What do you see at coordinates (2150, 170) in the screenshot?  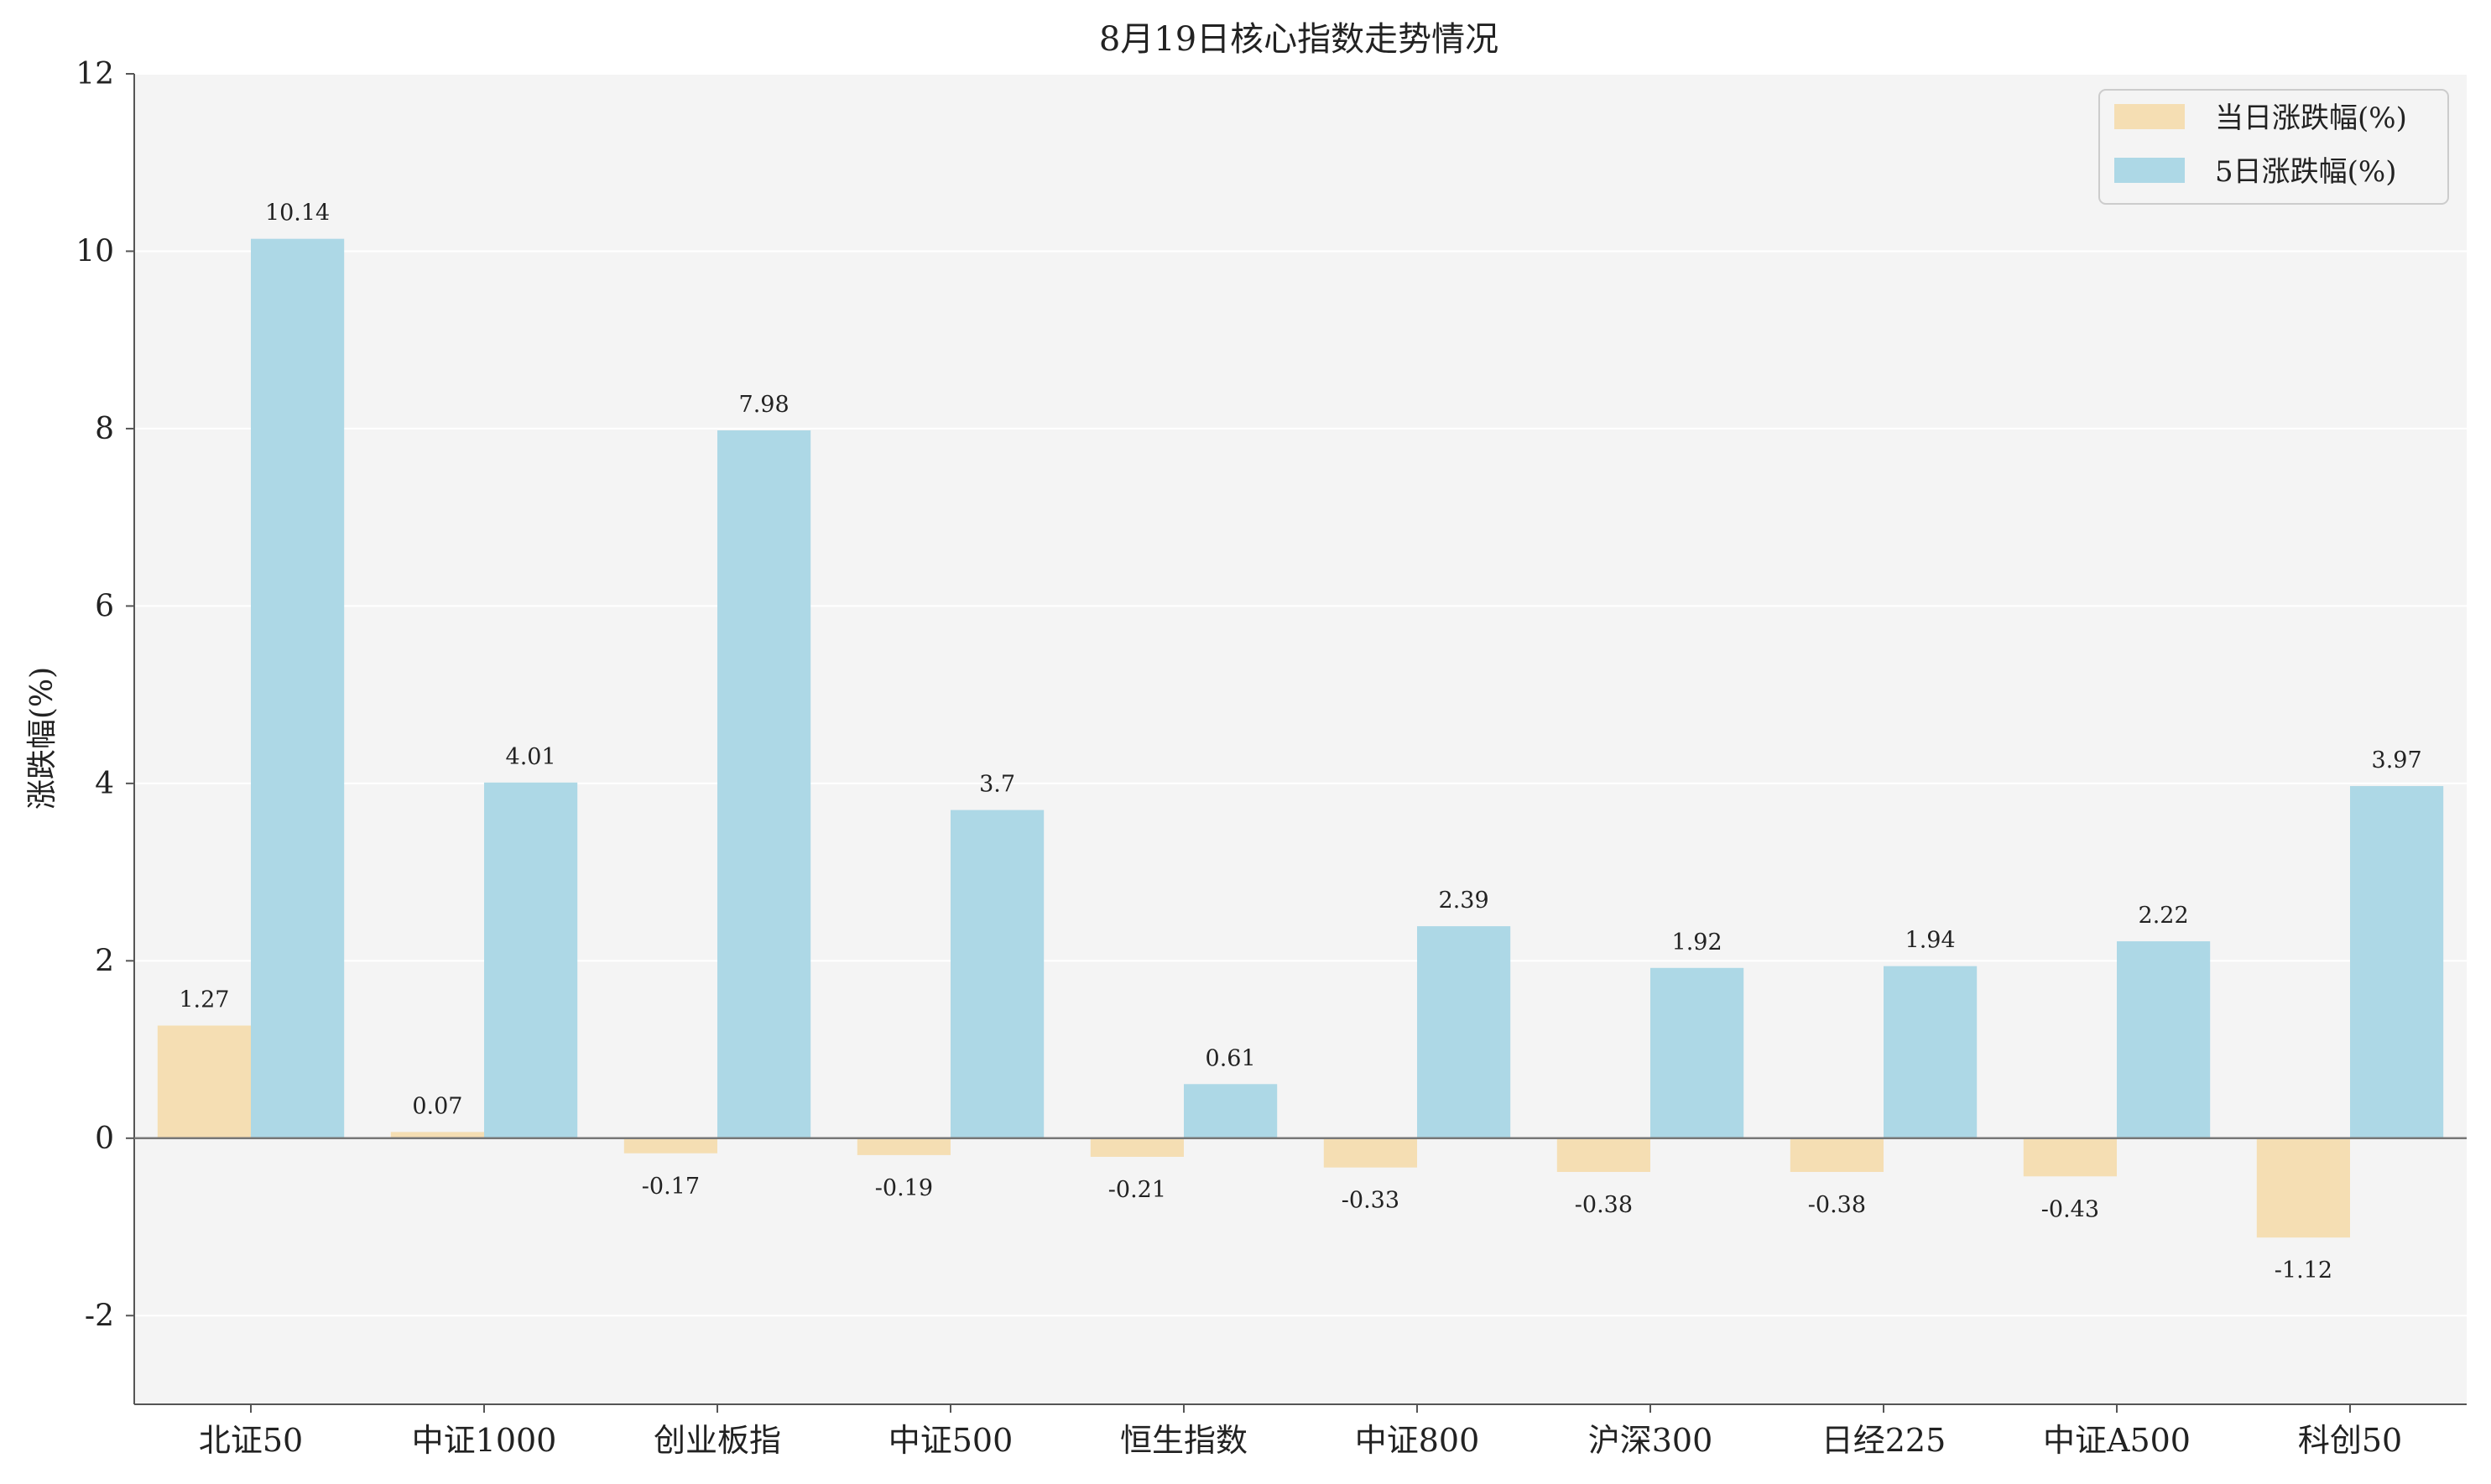 I see `legend-swatch-5day` at bounding box center [2150, 170].